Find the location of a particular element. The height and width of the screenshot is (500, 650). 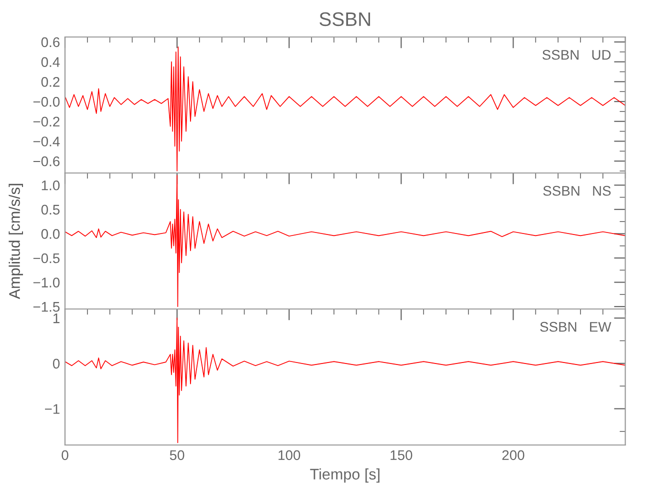

annotation: SSBN UD is located at coordinates (576, 55).